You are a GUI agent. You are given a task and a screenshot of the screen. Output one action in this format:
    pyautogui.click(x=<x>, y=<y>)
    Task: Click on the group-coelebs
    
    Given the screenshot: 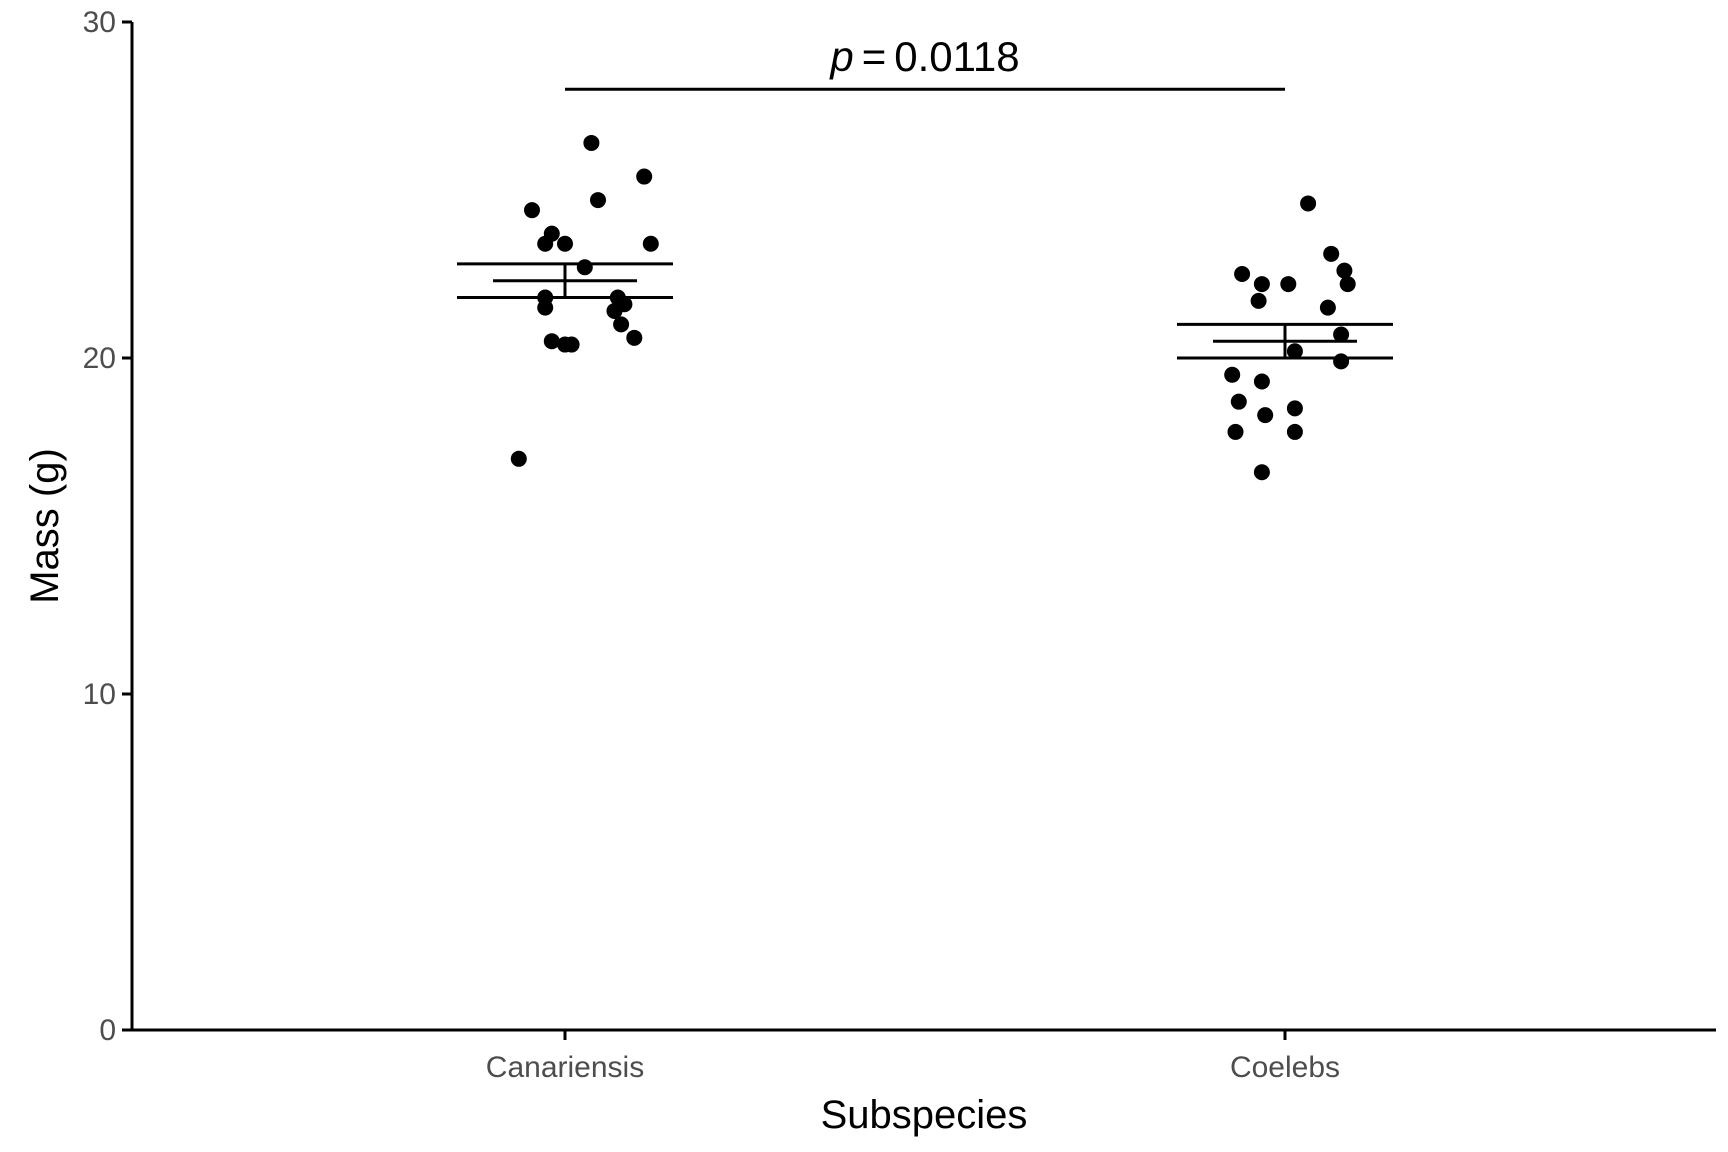 What is the action you would take?
    pyautogui.click(x=1285, y=338)
    